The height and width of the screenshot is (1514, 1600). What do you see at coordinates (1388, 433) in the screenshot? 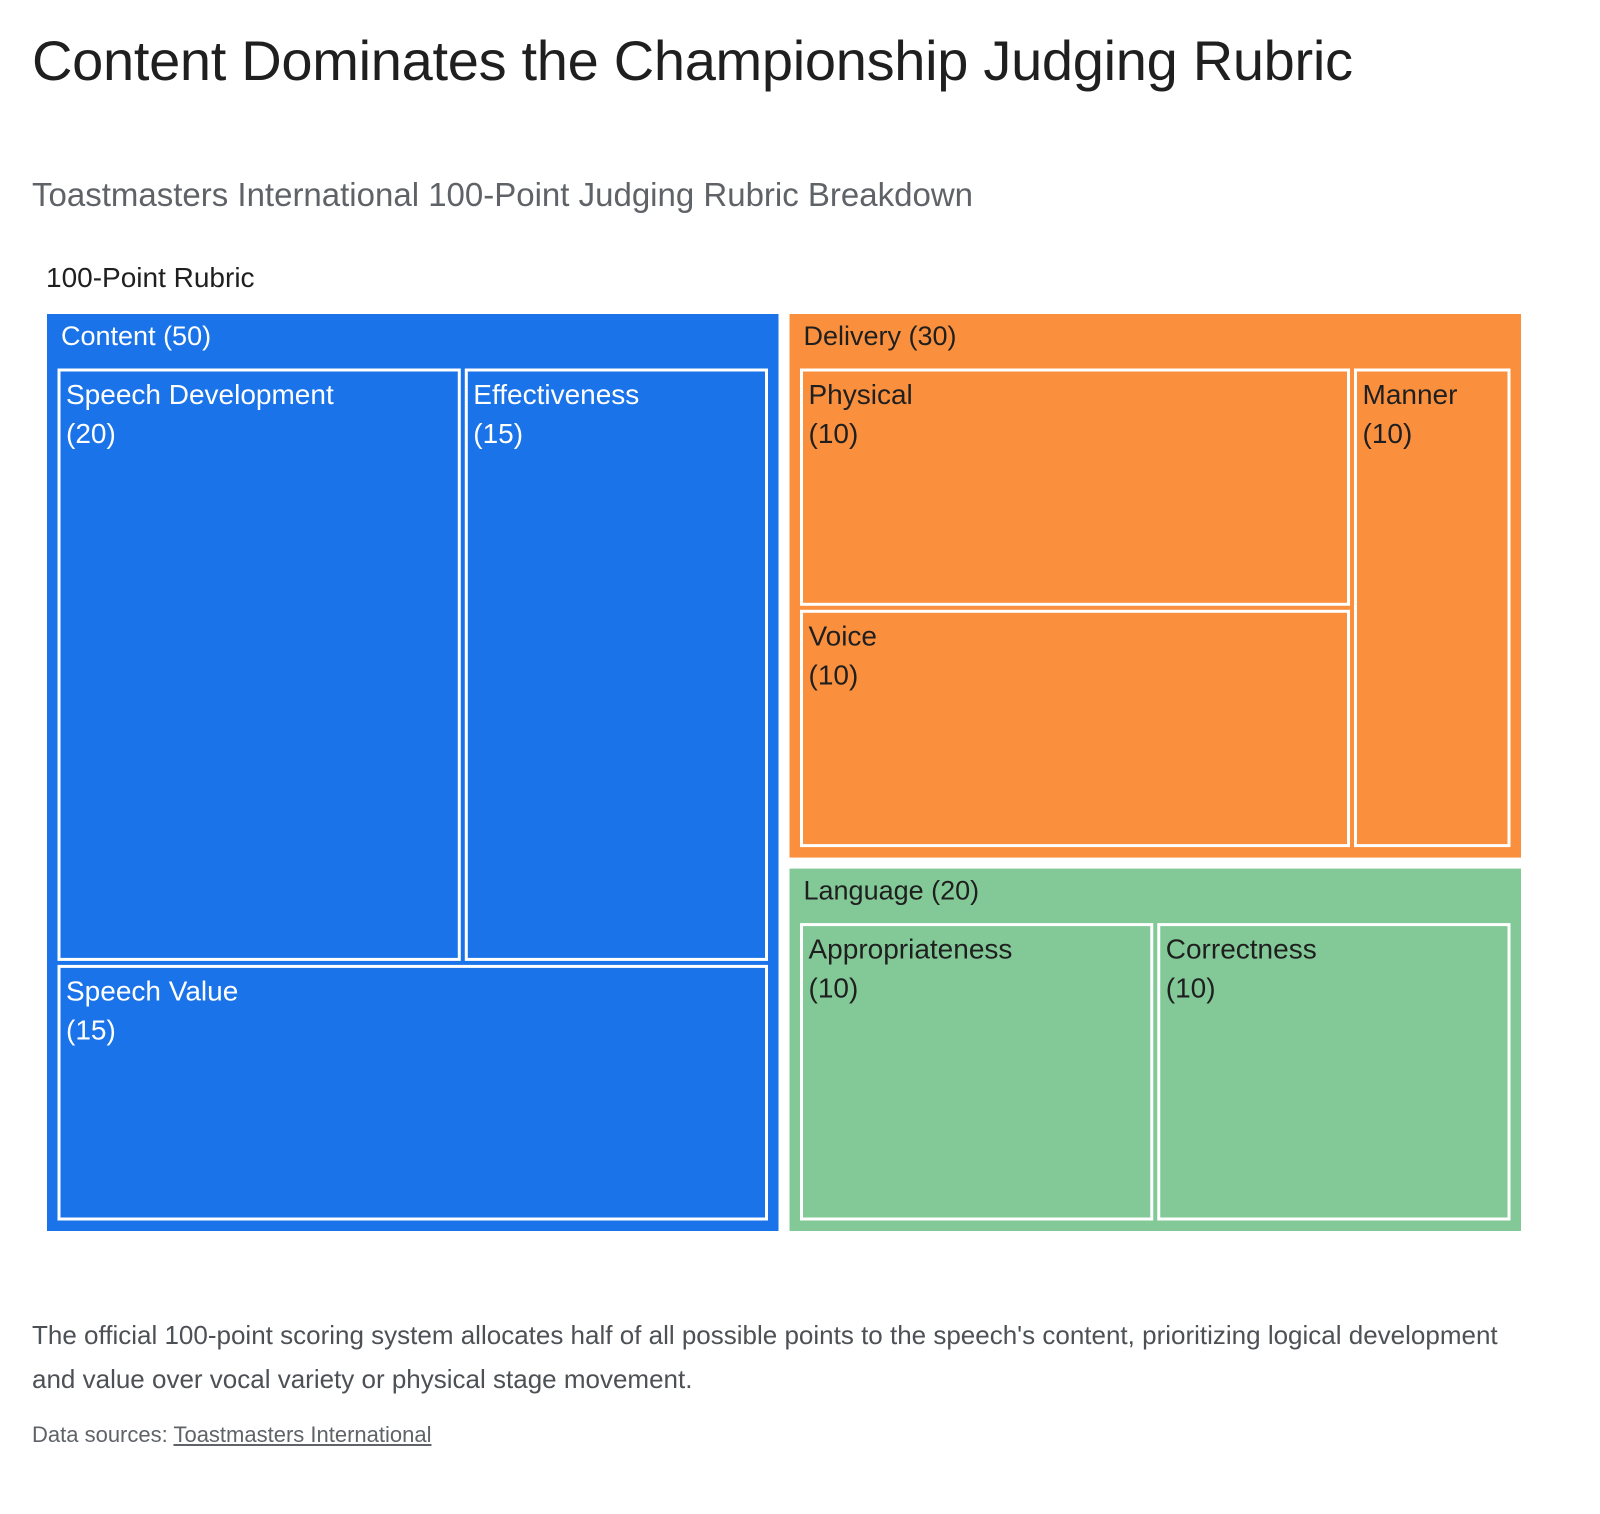
I see `cell-label-manner-value: (10)` at bounding box center [1388, 433].